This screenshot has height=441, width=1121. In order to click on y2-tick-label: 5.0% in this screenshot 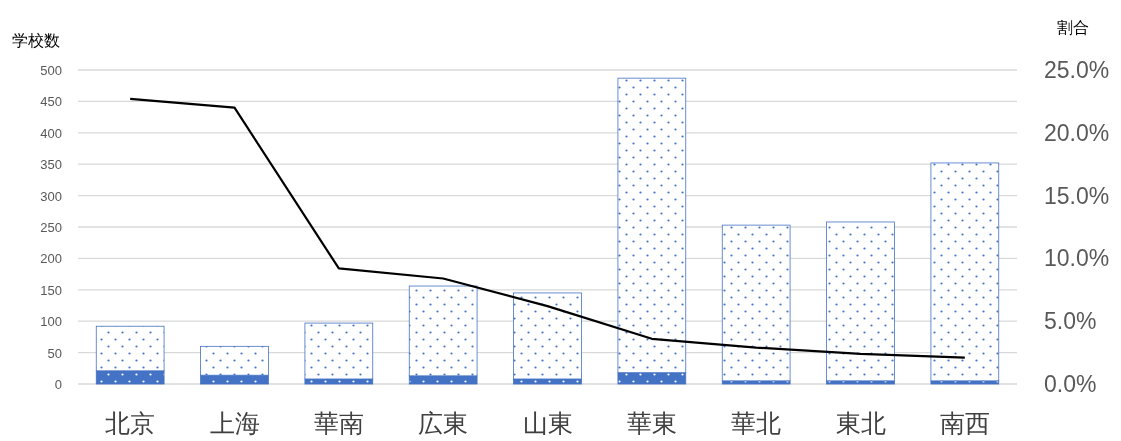, I will do `click(1070, 321)`.